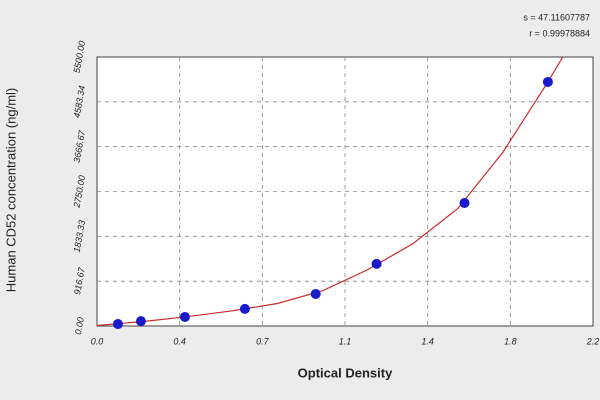 This screenshot has height=400, width=600. Describe the element at coordinates (97, 341) in the screenshot. I see `x-tick-label: 0.0` at that location.